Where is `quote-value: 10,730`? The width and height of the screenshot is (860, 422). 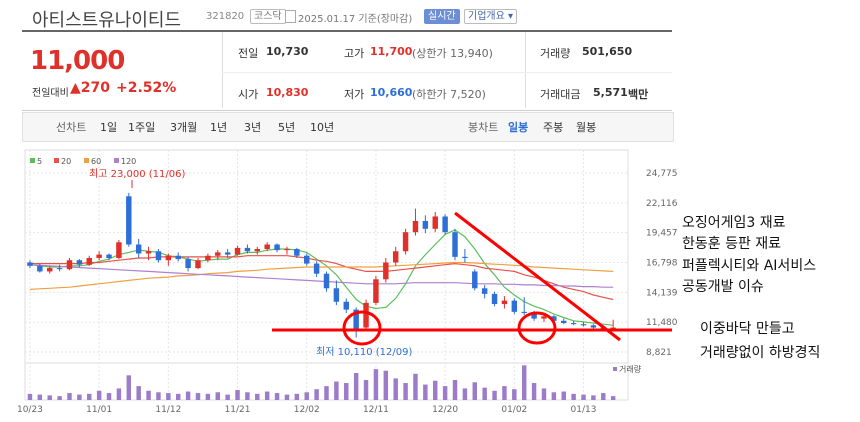 quote-value: 10,730 is located at coordinates (287, 51).